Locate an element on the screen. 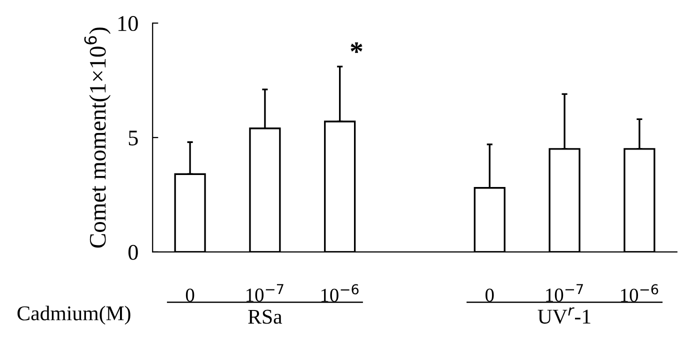 This screenshot has height=340, width=700. annotation: * is located at coordinates (356, 47).